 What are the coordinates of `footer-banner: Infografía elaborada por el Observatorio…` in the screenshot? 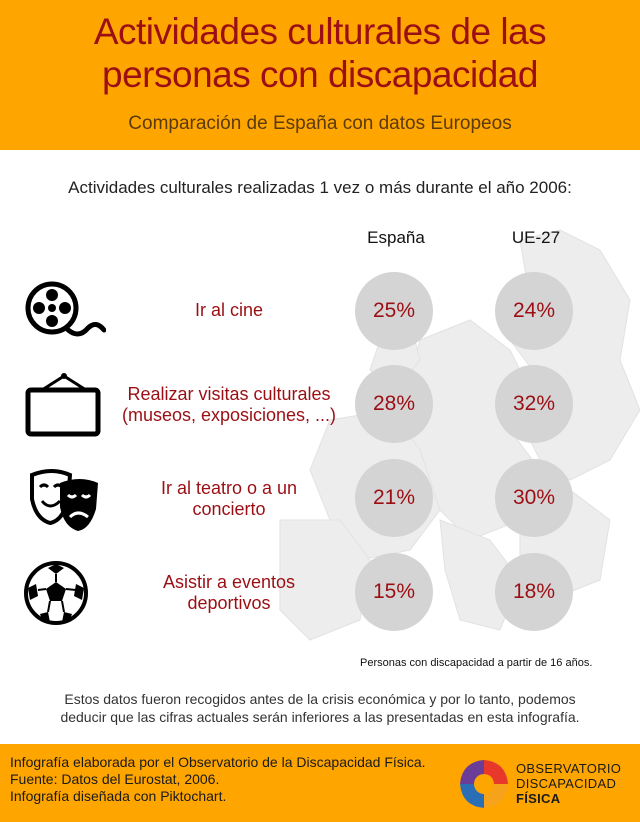 It's located at (320, 783).